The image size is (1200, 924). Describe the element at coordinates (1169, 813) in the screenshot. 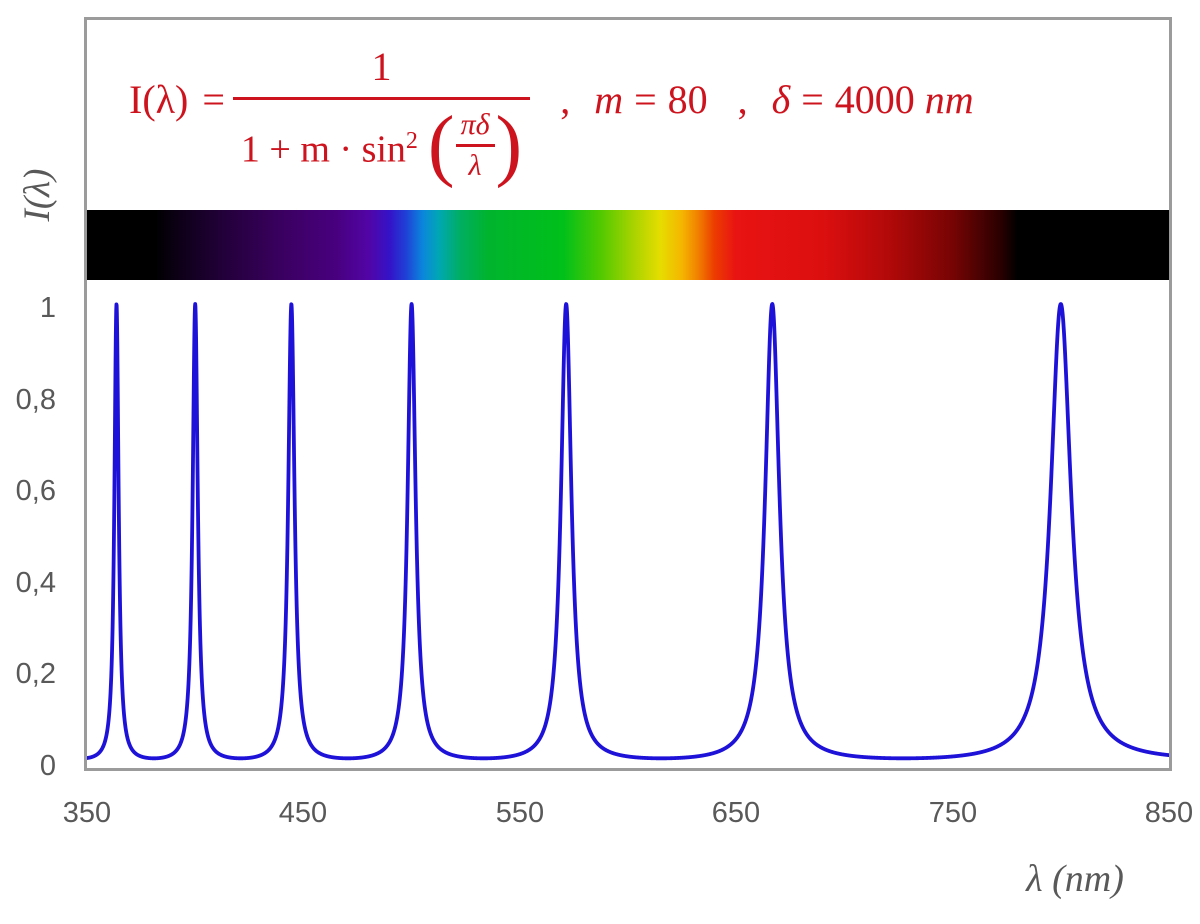

I see `x-tick-850: 850` at that location.